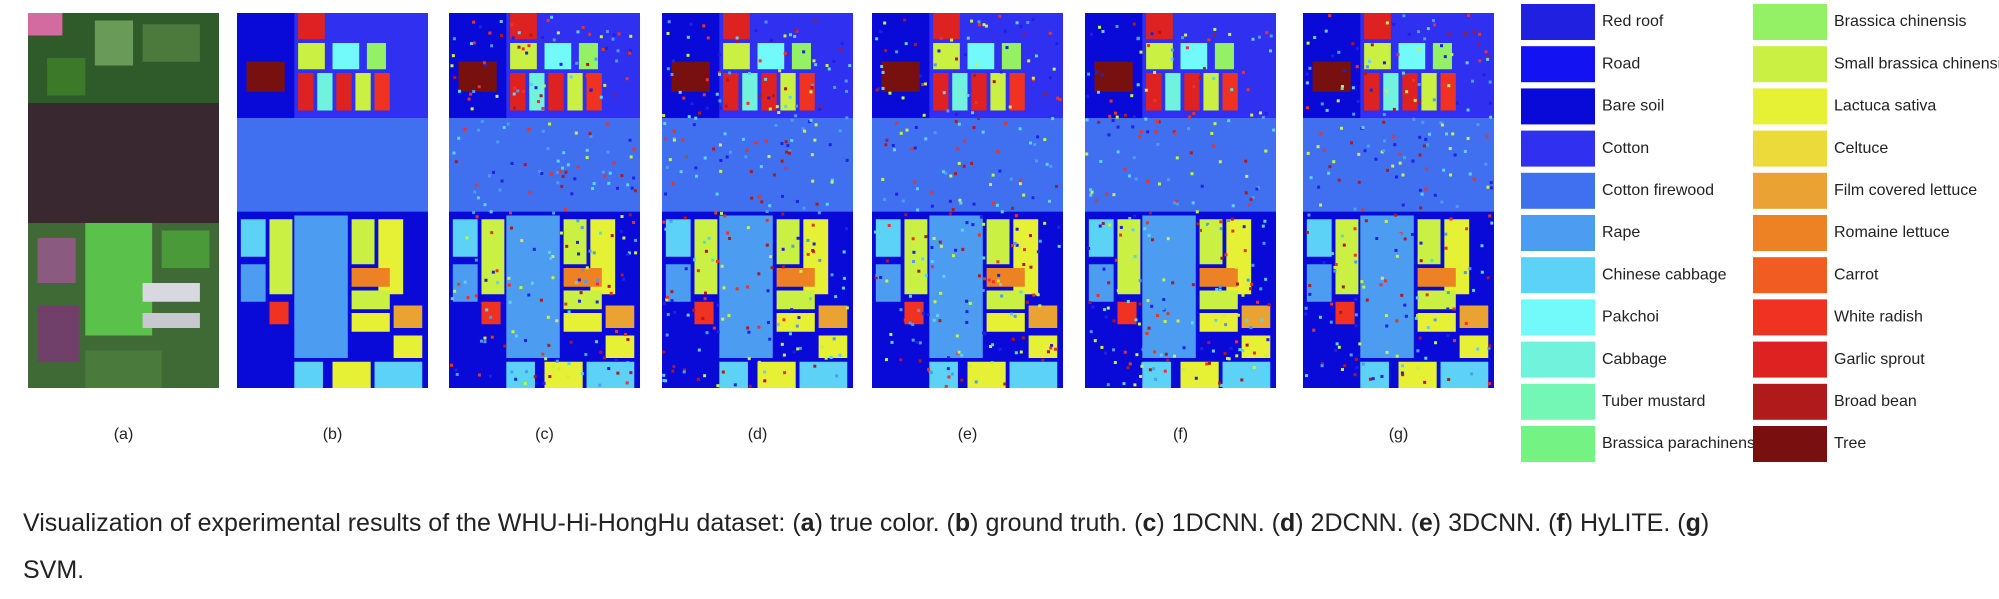 This screenshot has height=599, width=1999. I want to click on caption-text: e, so click(1425, 523).